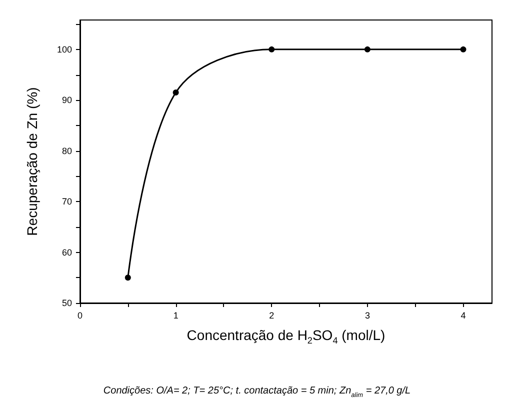 Image resolution: width=514 pixels, height=411 pixels. What do you see at coordinates (175, 315) in the screenshot?
I see `x-tick-label: 1` at bounding box center [175, 315].